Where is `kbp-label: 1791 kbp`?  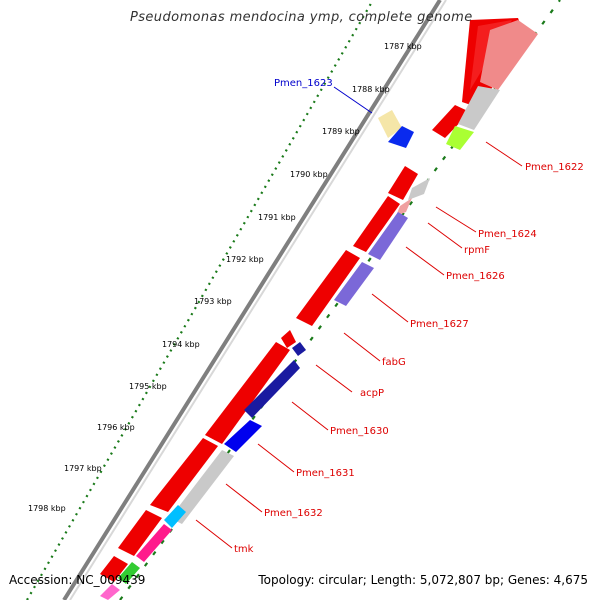 kbp-label: 1791 kbp is located at coordinates (277, 217).